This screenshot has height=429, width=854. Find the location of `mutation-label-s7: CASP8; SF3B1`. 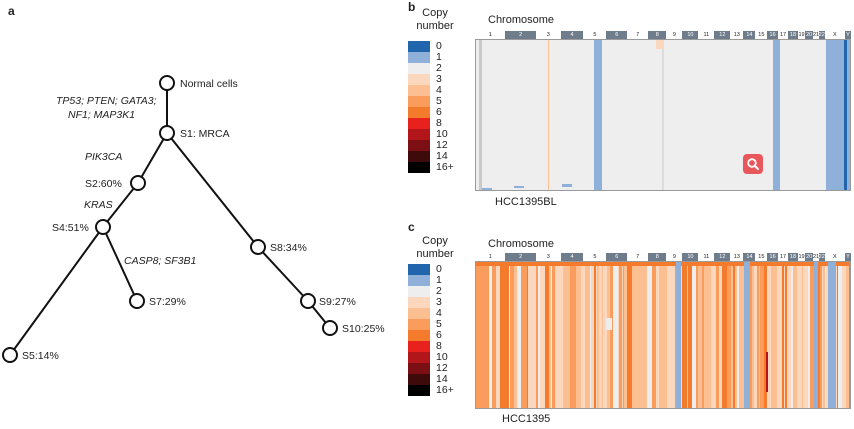

mutation-label-s7: CASP8; SF3B1 is located at coordinates (160, 261).